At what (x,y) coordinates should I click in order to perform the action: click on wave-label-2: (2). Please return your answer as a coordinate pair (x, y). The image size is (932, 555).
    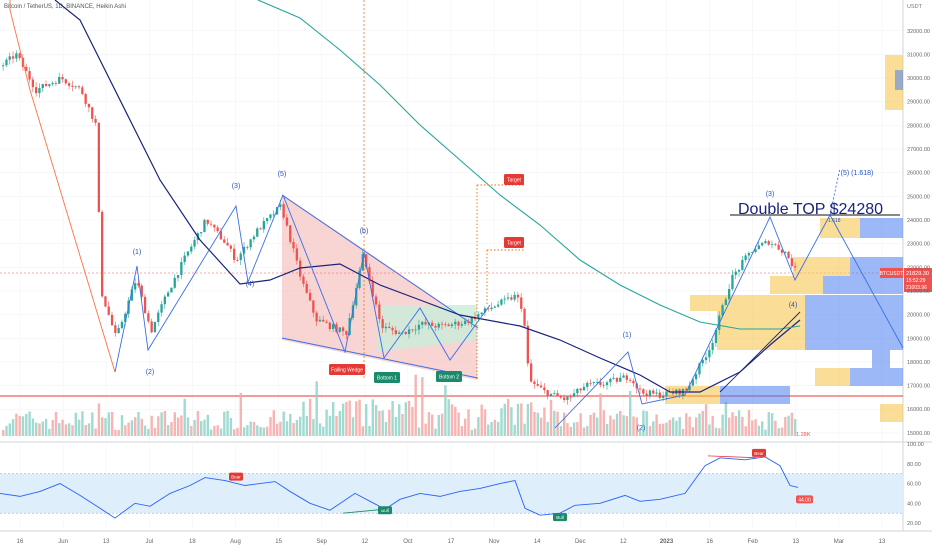
    Looking at the image, I should click on (150, 372).